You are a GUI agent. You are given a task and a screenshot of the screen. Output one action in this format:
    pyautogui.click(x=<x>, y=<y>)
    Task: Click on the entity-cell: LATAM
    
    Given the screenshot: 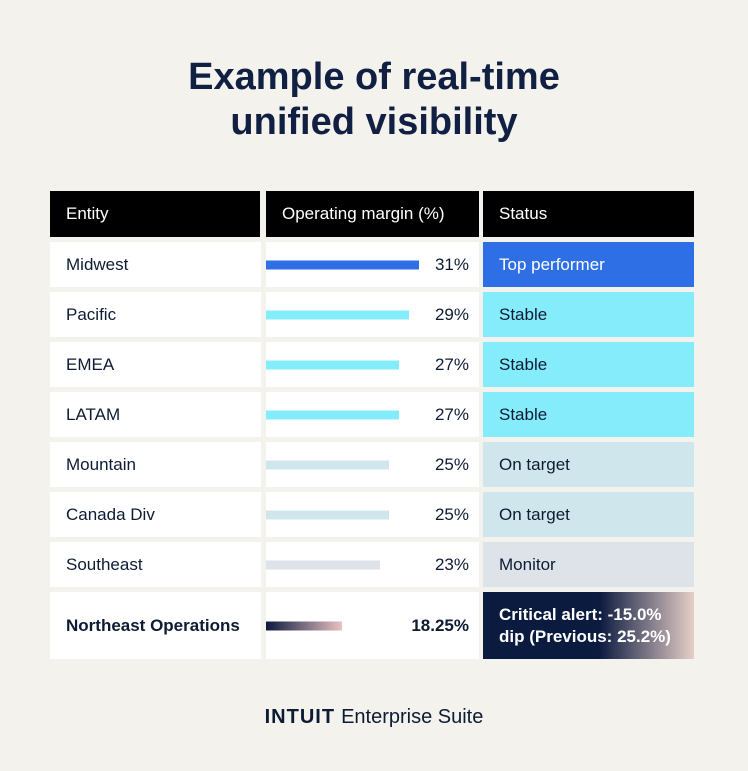 What is the action you would take?
    pyautogui.click(x=155, y=414)
    